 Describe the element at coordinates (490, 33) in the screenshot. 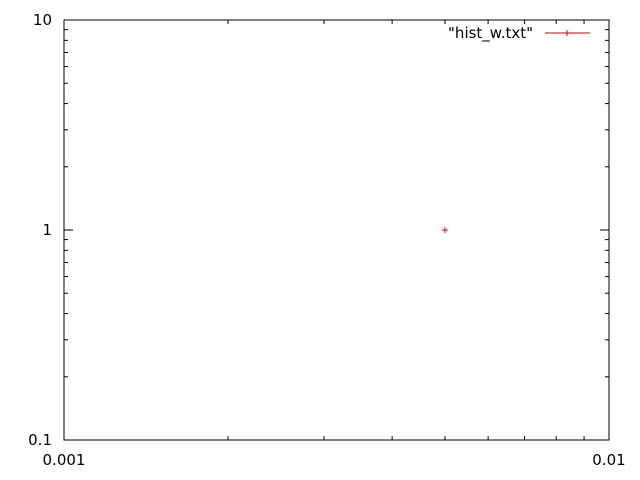

I see `legend-label-hist-w: "hist_w.txt"` at that location.